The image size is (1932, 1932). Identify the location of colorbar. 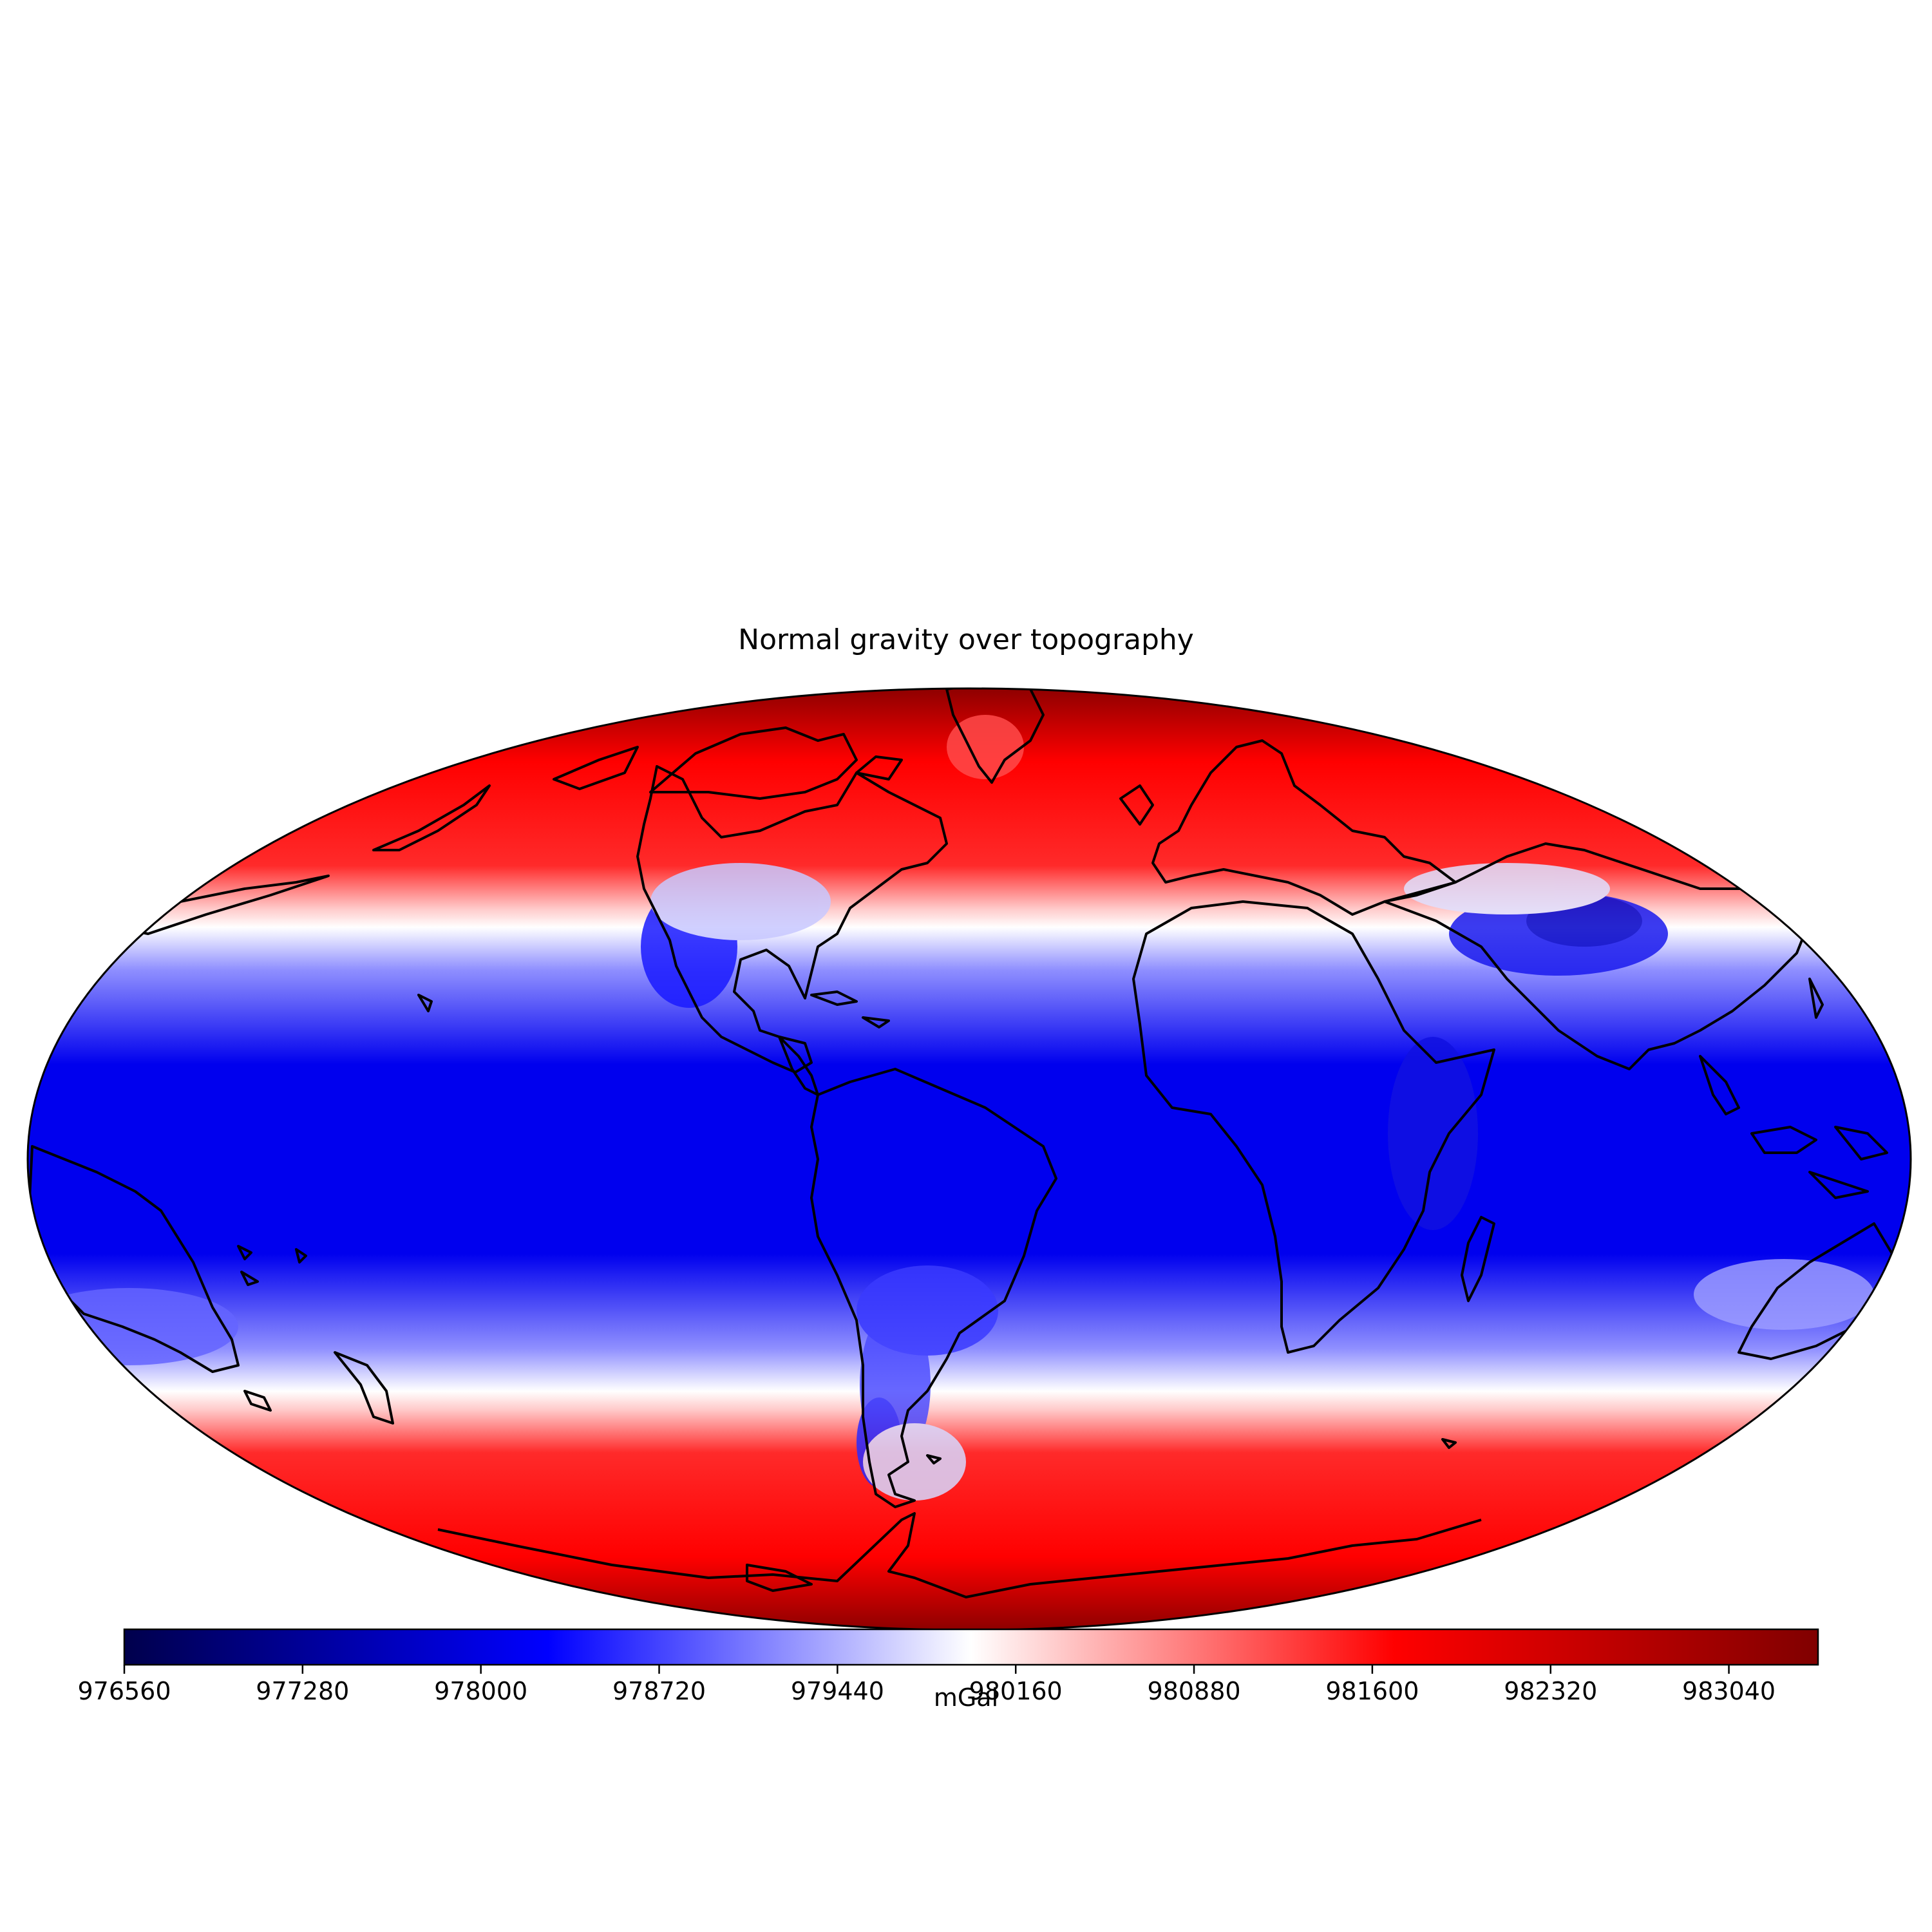
(971, 1651).